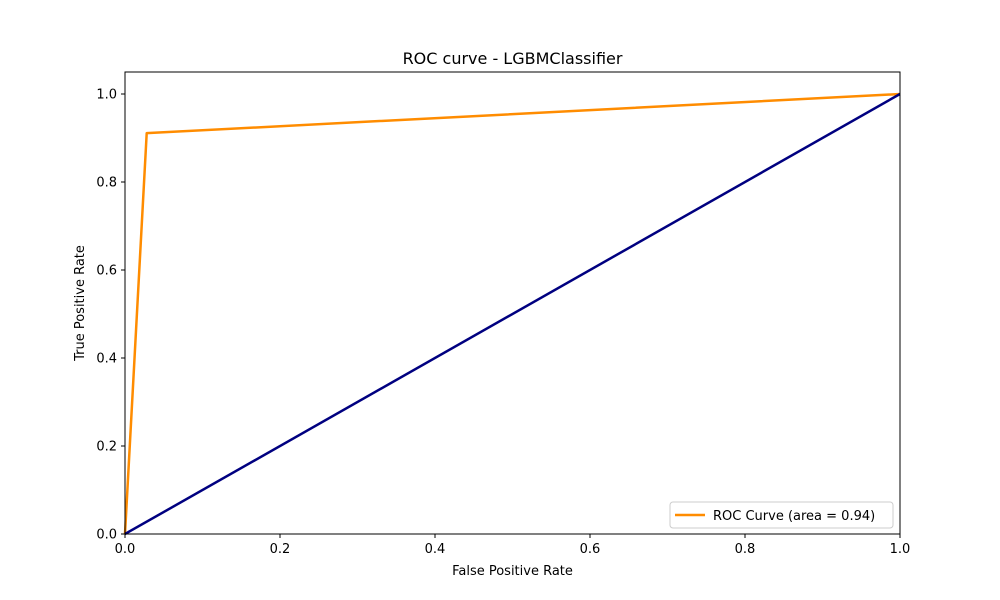 The height and width of the screenshot is (600, 1000). I want to click on x-tick-label: 0.6, so click(590, 549).